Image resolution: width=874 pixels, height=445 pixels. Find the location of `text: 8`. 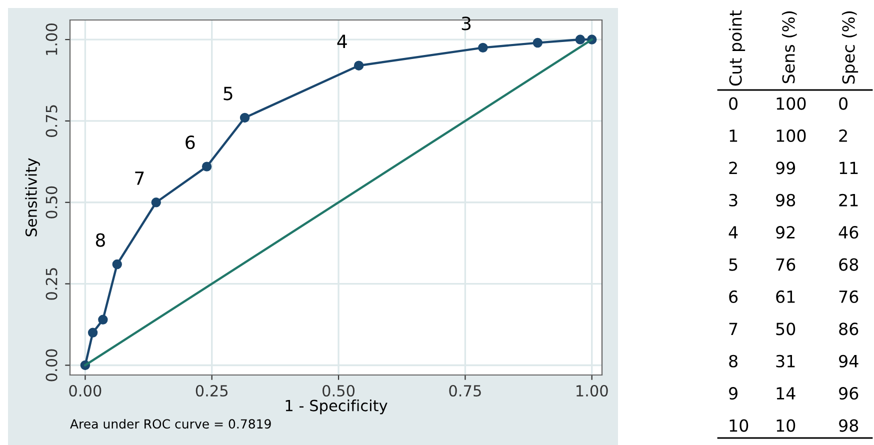

text: 8 is located at coordinates (733, 361).